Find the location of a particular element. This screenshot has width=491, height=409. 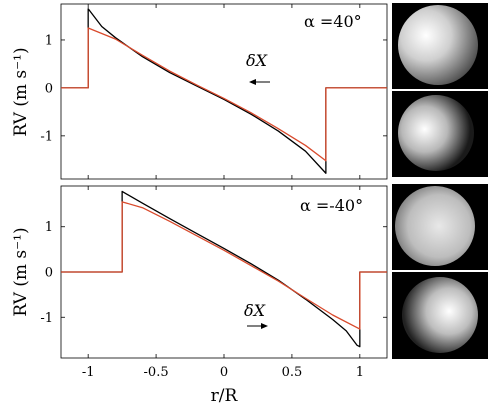

bottom-xtick-label: 1 is located at coordinates (360, 372).